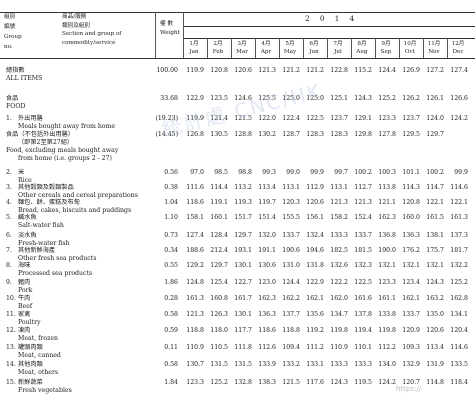  I want to click on index-value: 128.3, so click(339, 134).